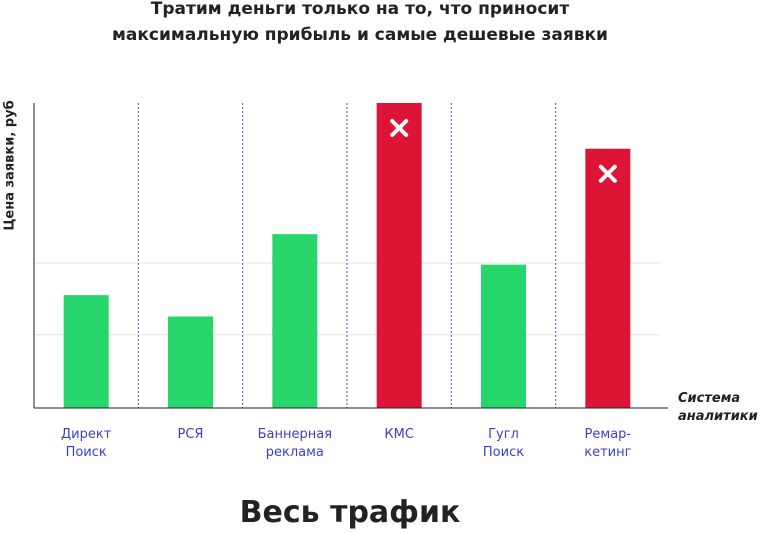  Describe the element at coordinates (718, 407) in the screenshot. I see `x-axis-label: Система аналитики` at that location.